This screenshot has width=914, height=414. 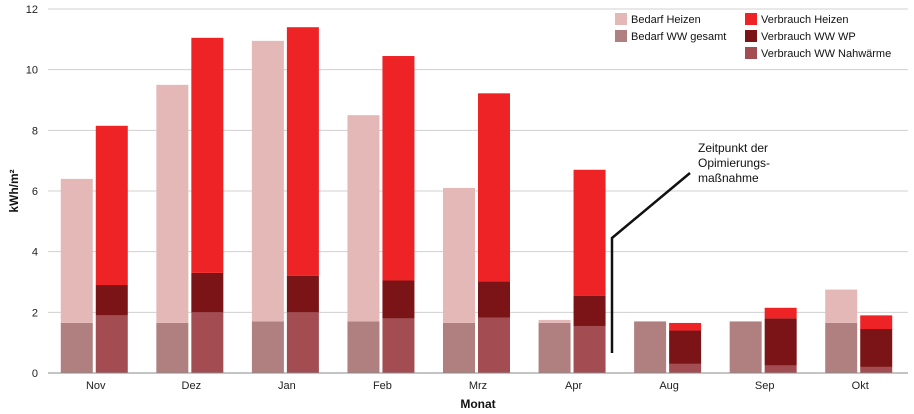 What do you see at coordinates (192, 386) in the screenshot?
I see `x-tick-label: Dez` at bounding box center [192, 386].